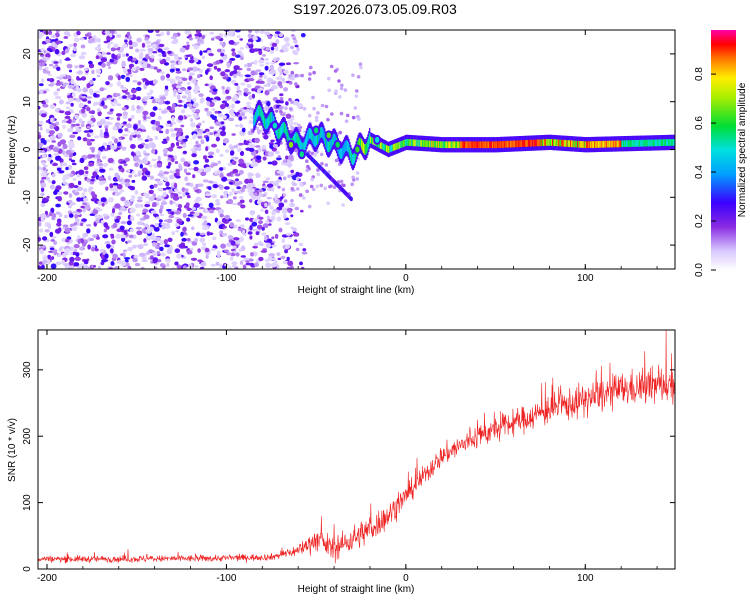  Describe the element at coordinates (226, 278) in the screenshot. I see `x-tick-label: -100` at that location.